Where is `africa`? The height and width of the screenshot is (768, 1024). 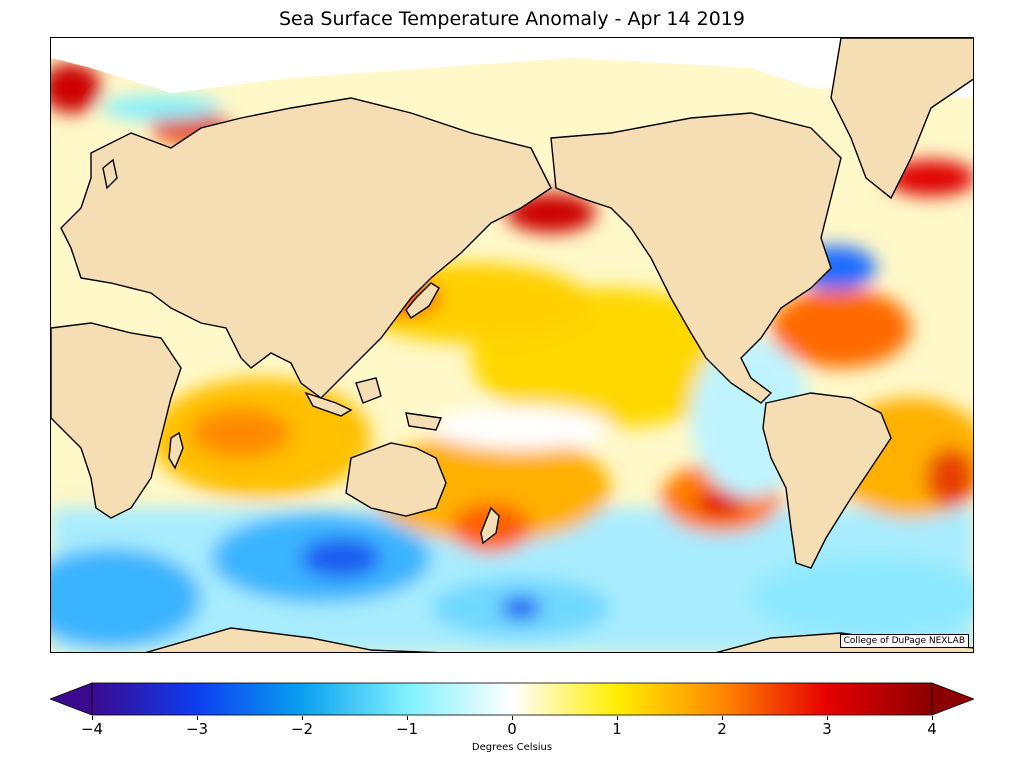
africa is located at coordinates (116, 420).